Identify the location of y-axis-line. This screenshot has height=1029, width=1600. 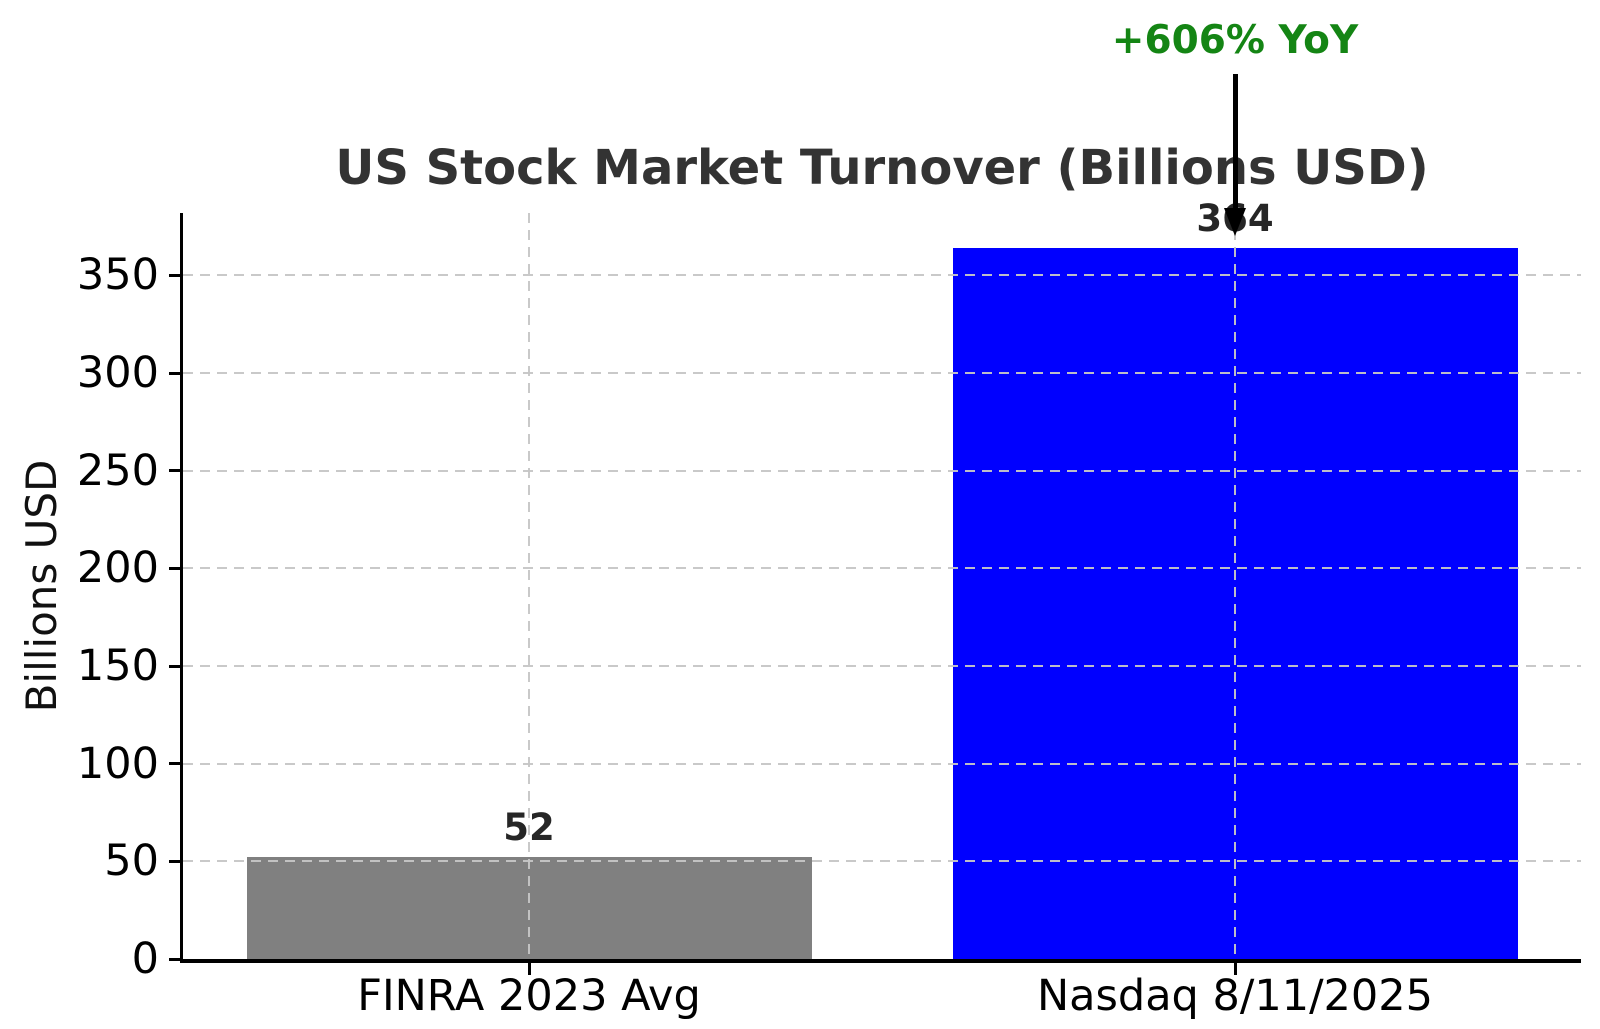
(181, 588).